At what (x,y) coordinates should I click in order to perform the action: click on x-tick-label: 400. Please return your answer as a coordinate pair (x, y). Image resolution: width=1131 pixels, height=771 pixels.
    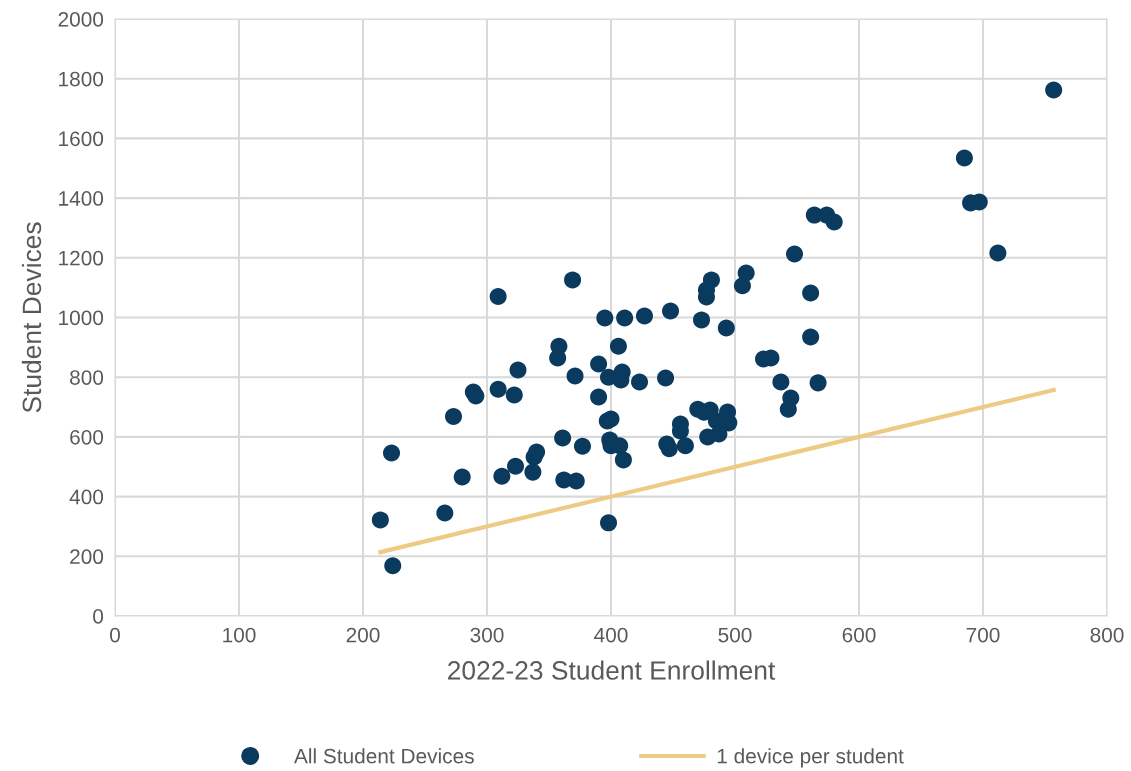
    Looking at the image, I should click on (611, 635).